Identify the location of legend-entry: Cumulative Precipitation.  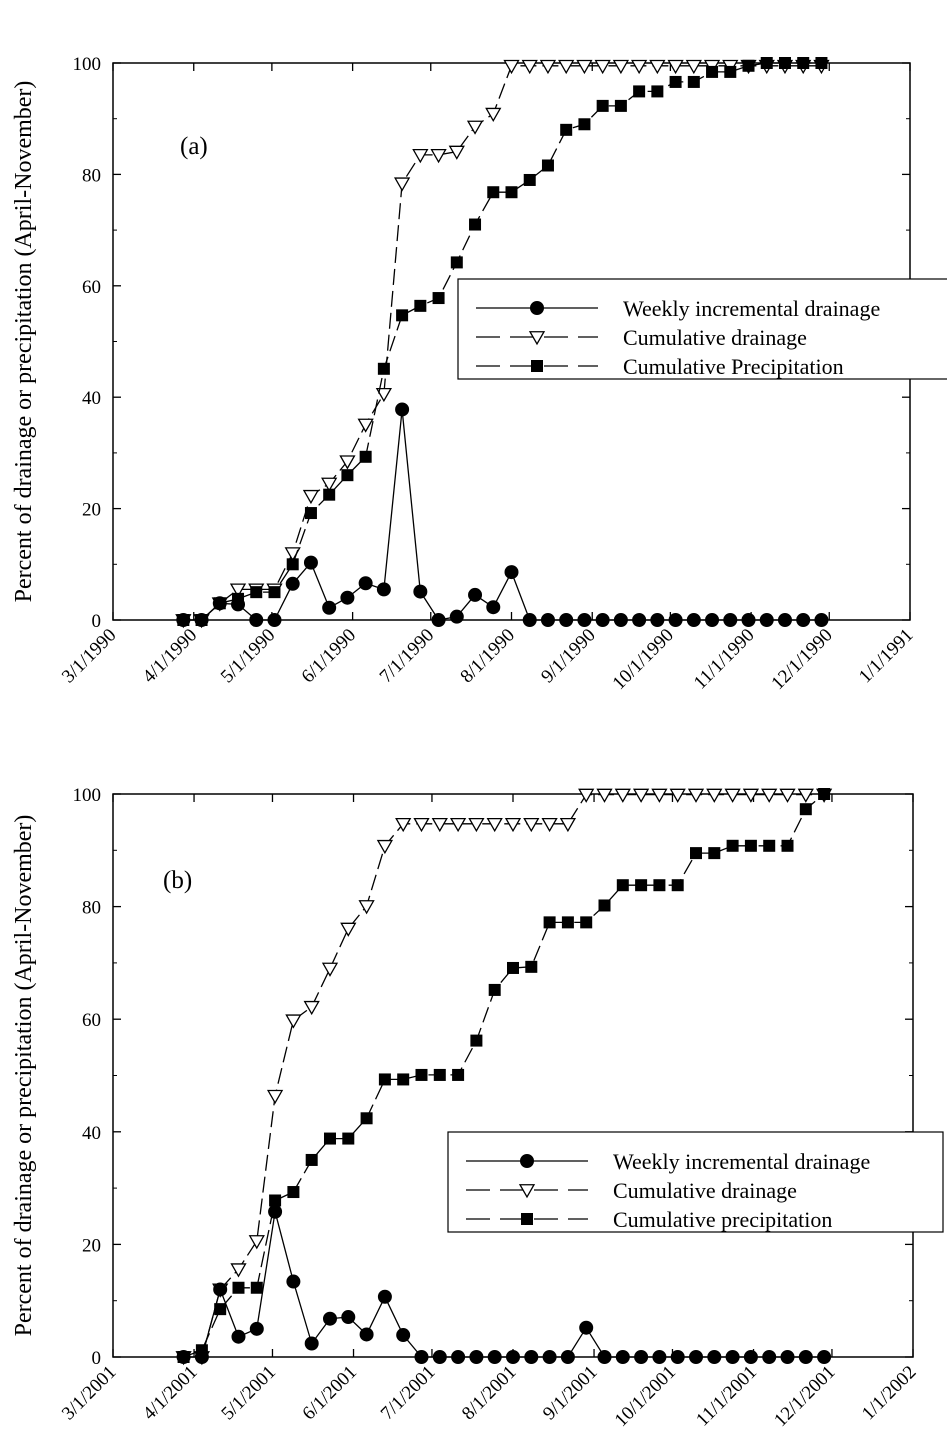
(733, 366).